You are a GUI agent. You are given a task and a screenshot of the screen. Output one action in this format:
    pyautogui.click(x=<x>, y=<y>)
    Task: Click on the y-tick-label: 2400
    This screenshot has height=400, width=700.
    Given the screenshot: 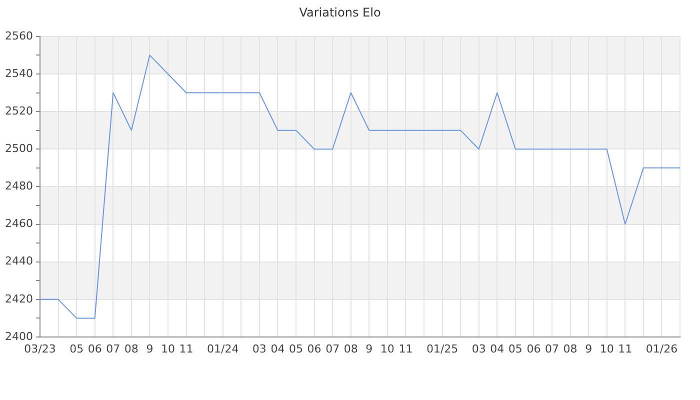 What is the action you would take?
    pyautogui.click(x=19, y=336)
    